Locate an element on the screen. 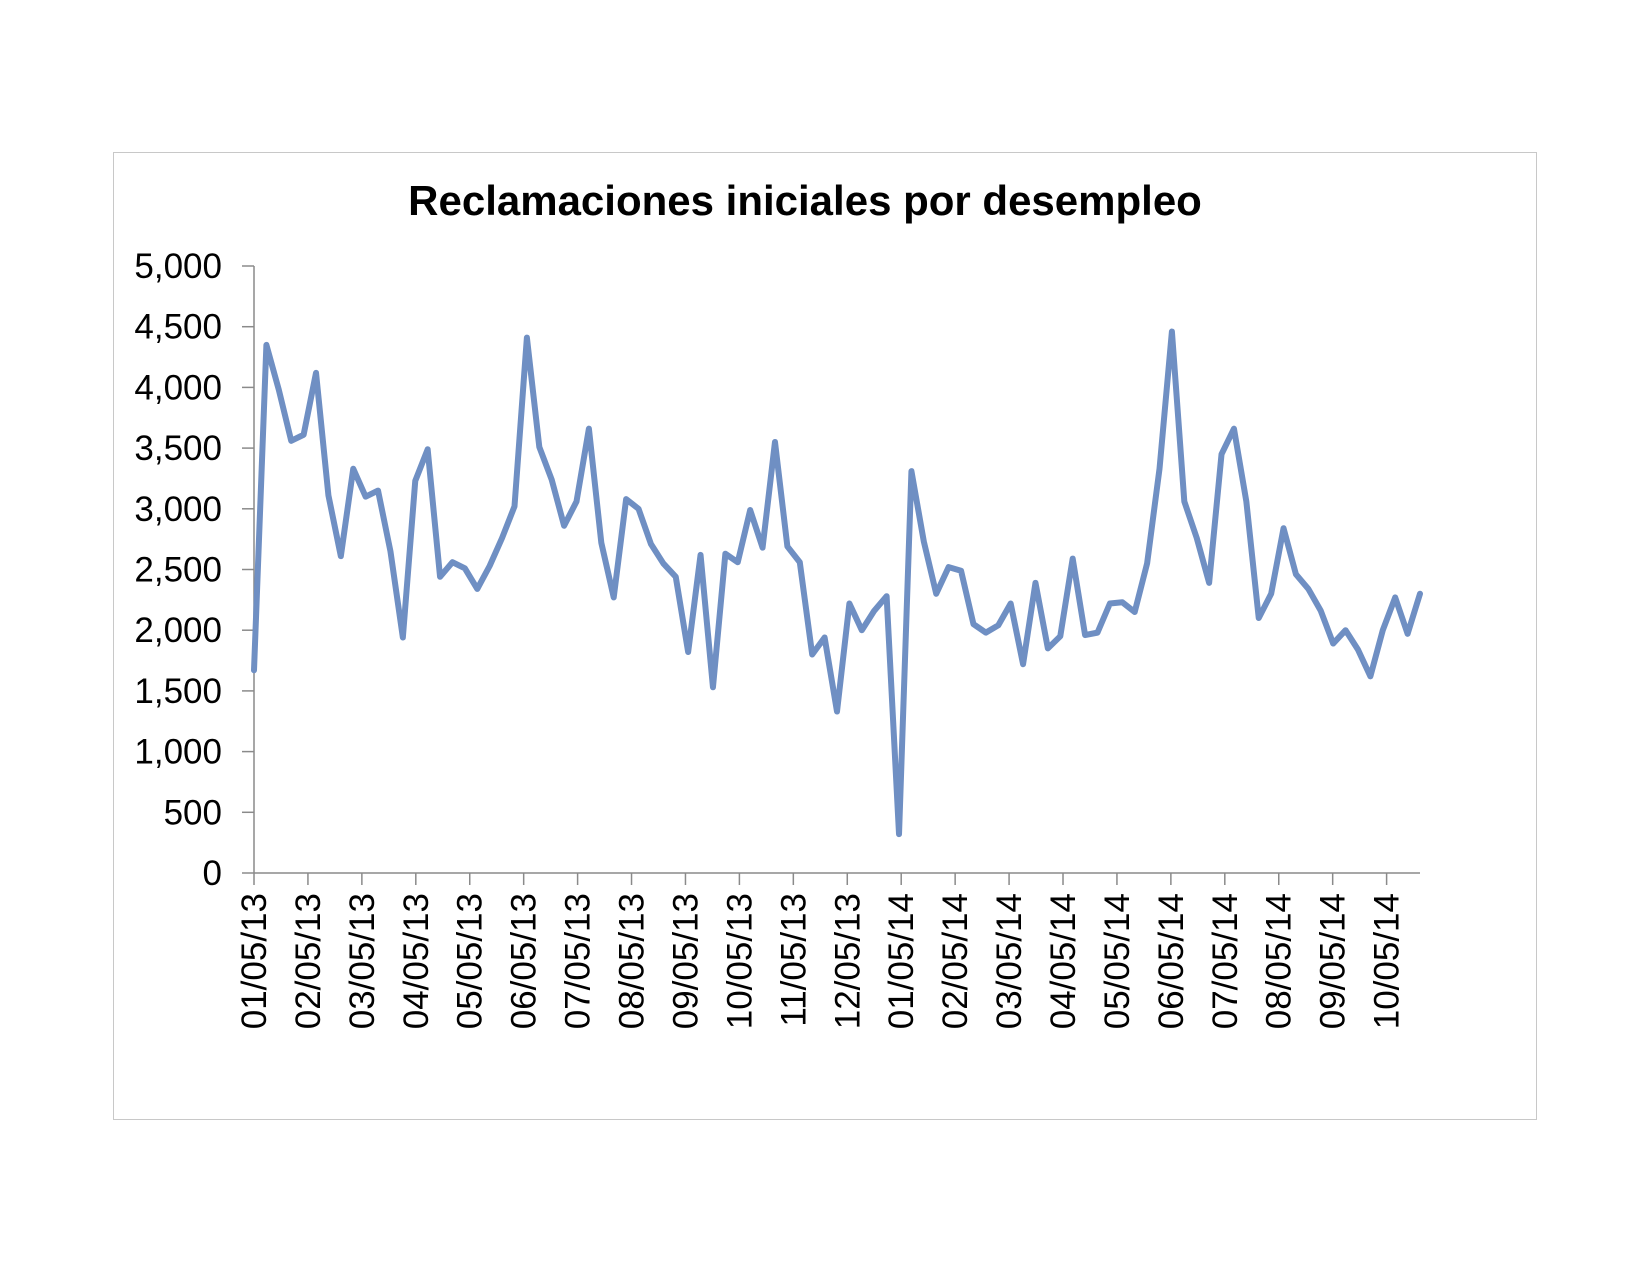 This screenshot has width=1650, height=1275. y-tick-label: 4,000 is located at coordinates (178, 387).